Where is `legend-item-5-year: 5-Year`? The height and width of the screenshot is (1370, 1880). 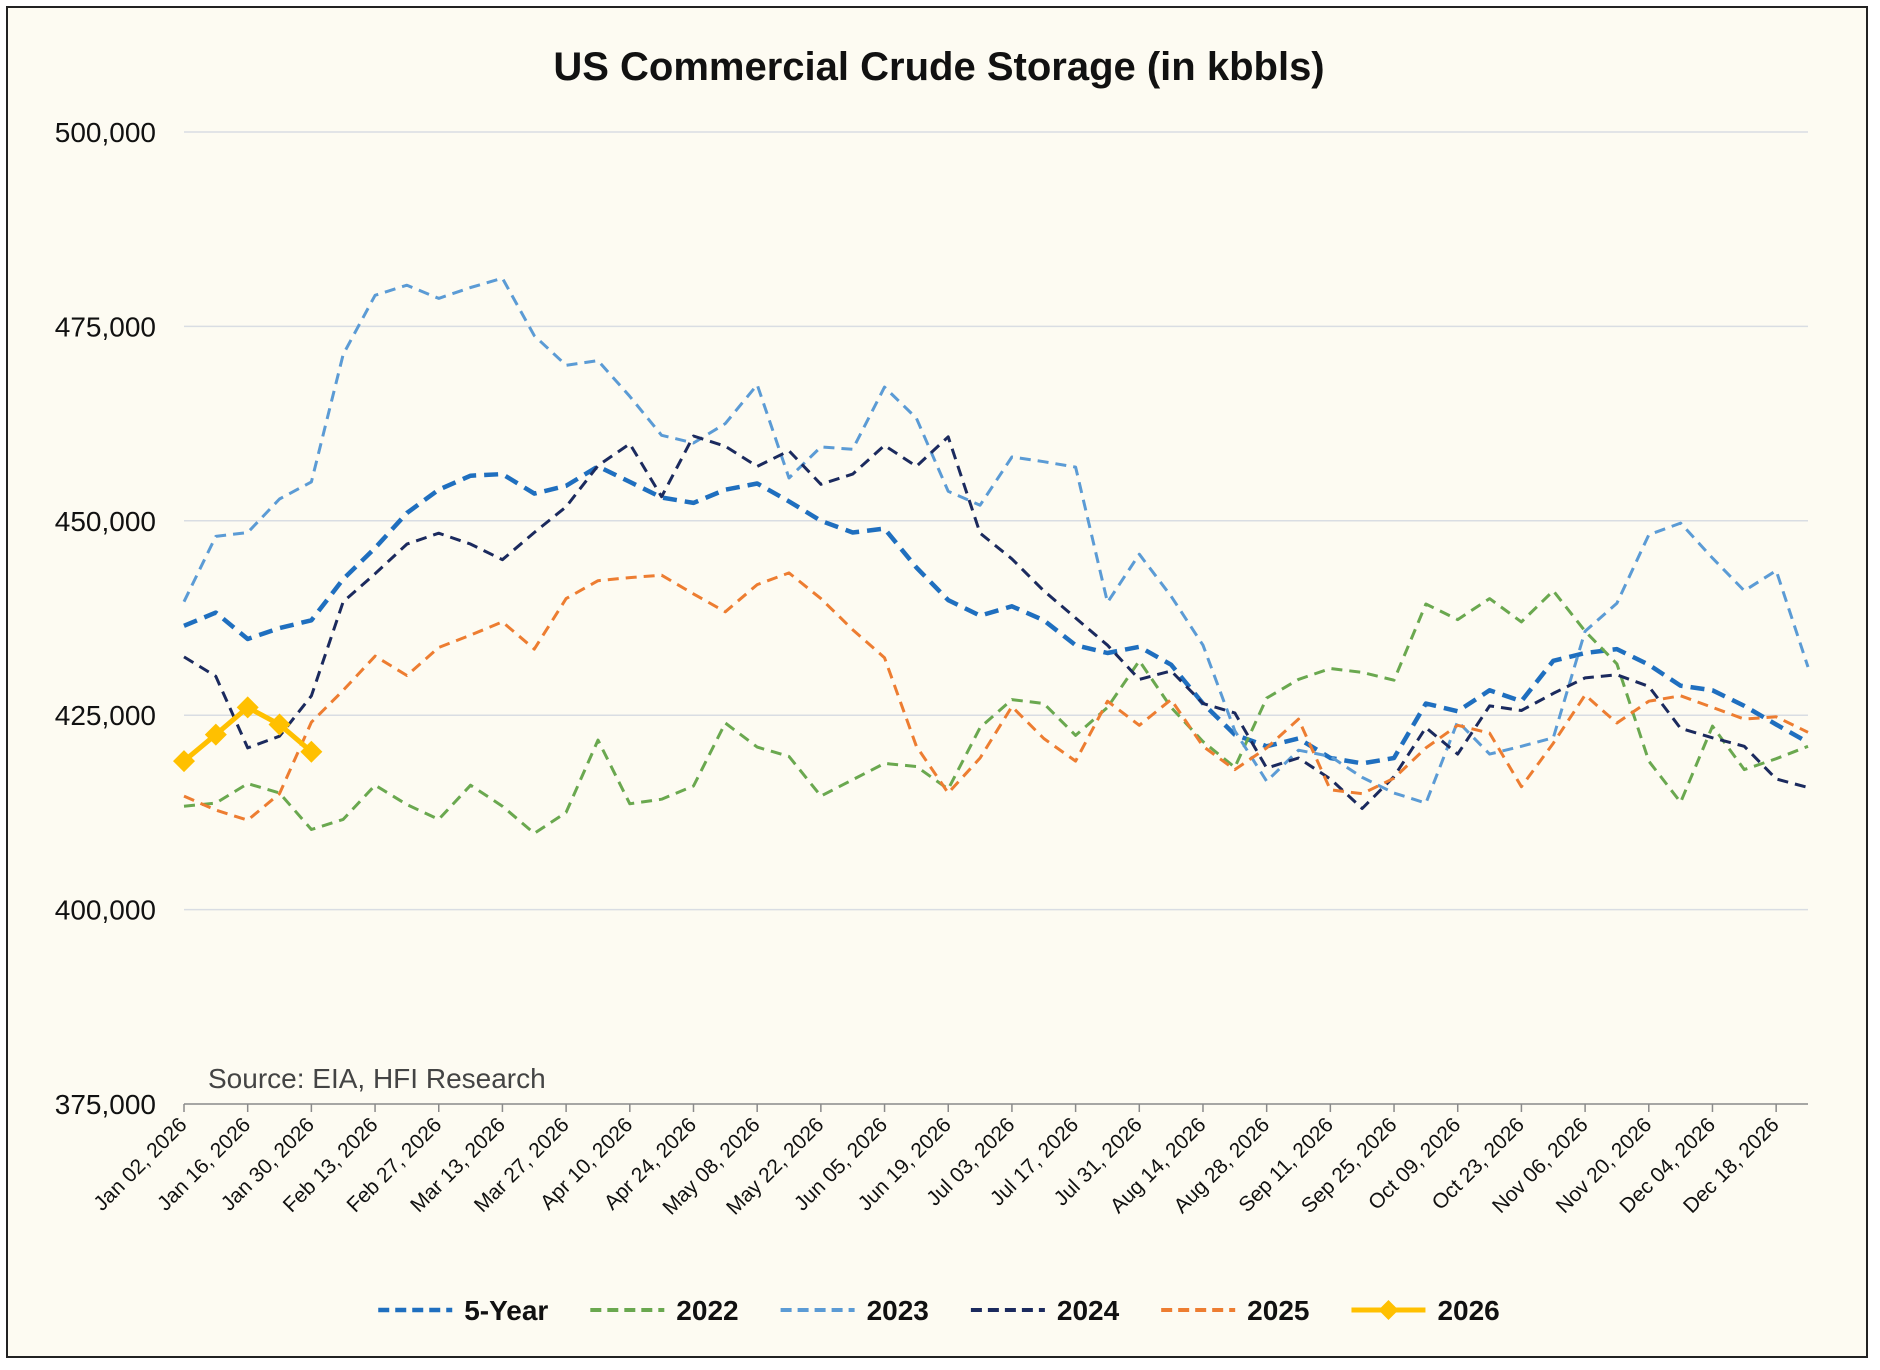 legend-item-5-year: 5-Year is located at coordinates (463, 1310).